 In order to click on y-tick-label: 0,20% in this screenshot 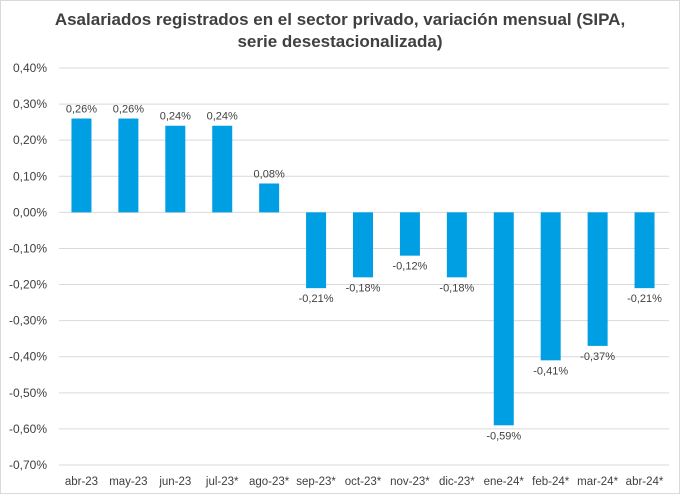, I will do `click(30, 140)`.